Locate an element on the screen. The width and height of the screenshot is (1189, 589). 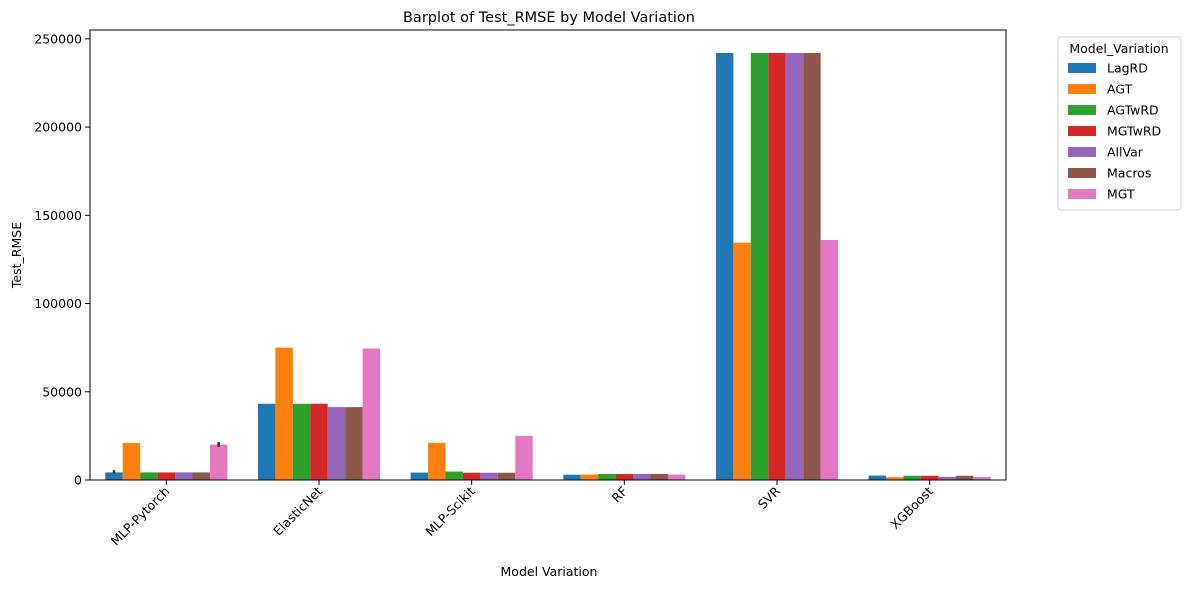
bar-agtwrd-svr is located at coordinates (759, 266).